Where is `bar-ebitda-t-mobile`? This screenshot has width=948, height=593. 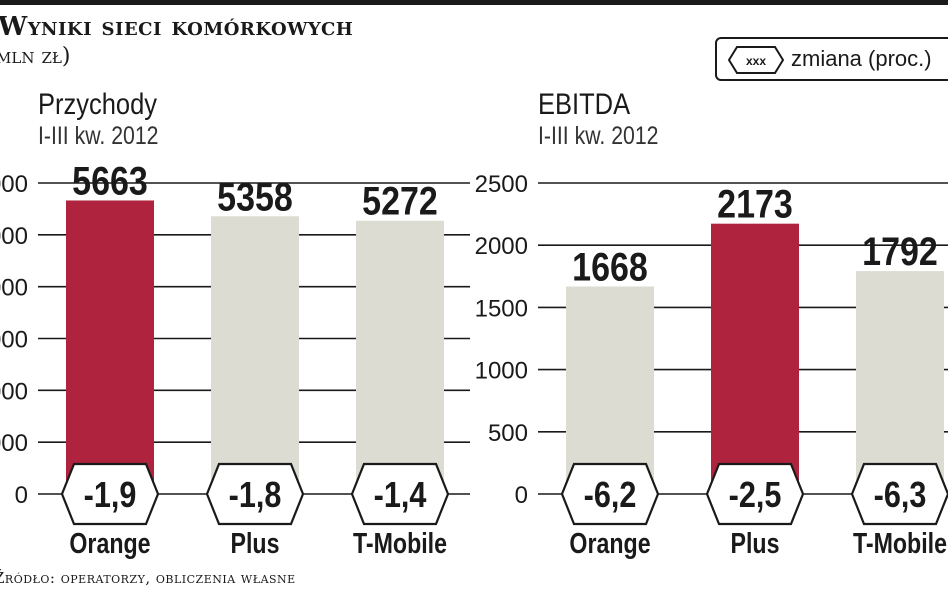
bar-ebitda-t-mobile is located at coordinates (900, 382).